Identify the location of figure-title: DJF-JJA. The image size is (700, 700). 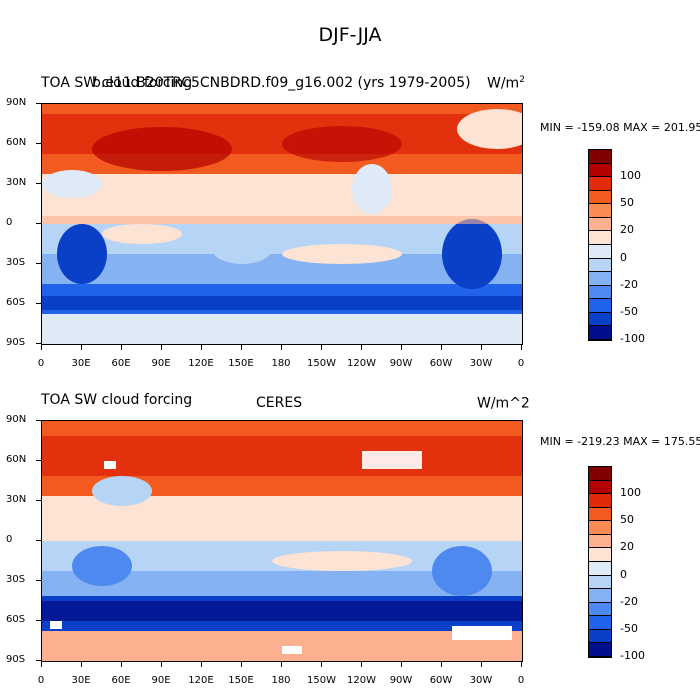
(350, 35).